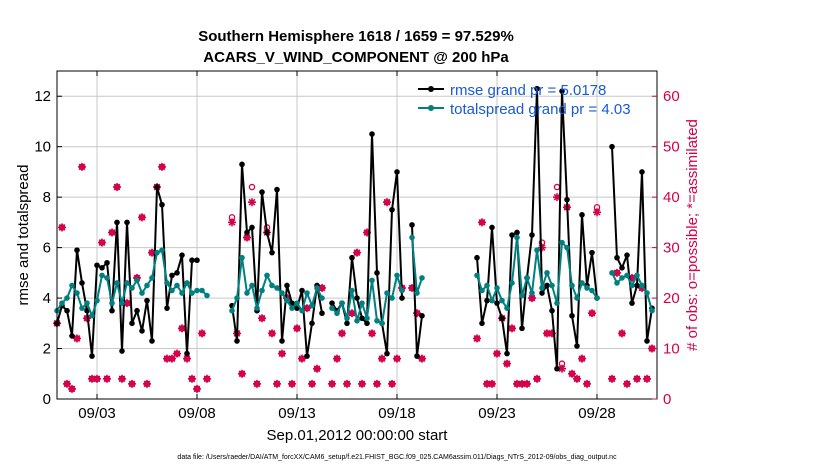  I want to click on x-tick-label: 09/23, so click(497, 413).